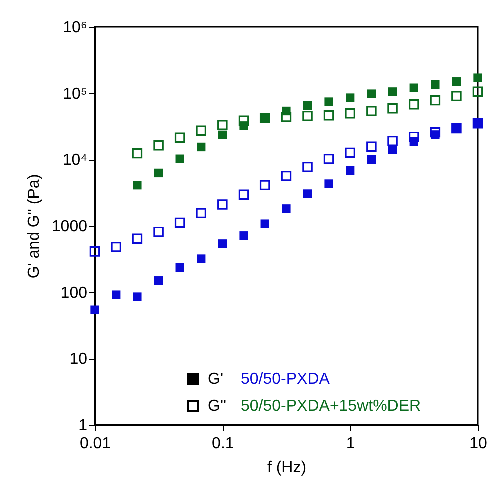 This screenshot has height=483, width=491. I want to click on y-tick-label: 10⁵, so click(75, 94).